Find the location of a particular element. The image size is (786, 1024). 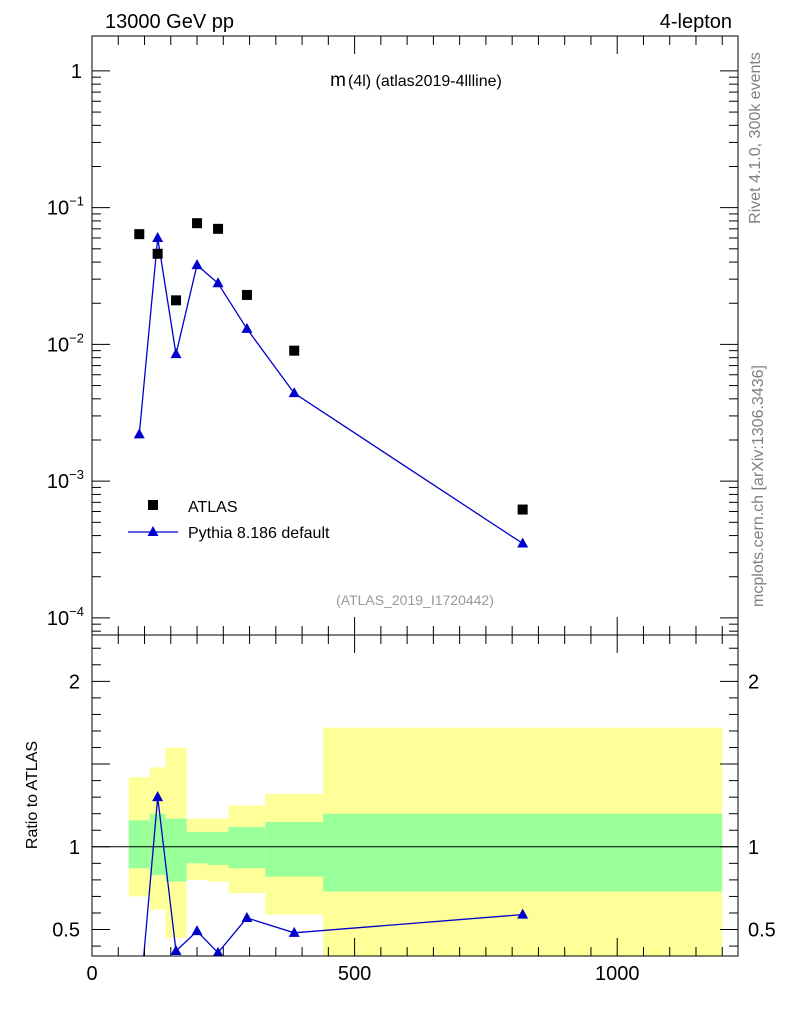

plot-title: m (4l) (atlas2019-4llline) is located at coordinates (416, 80).